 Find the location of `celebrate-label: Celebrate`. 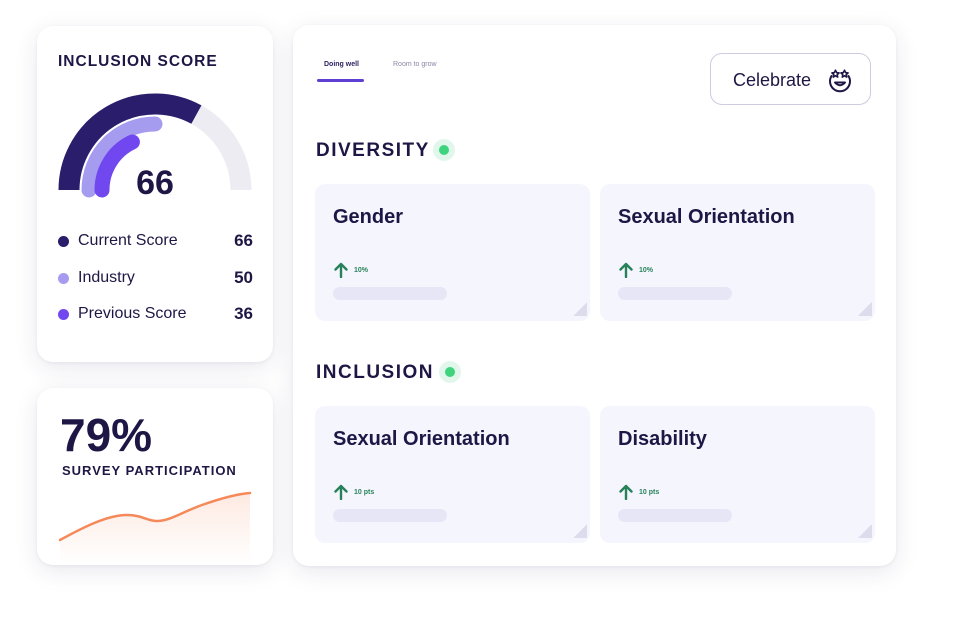

celebrate-label: Celebrate is located at coordinates (772, 80).